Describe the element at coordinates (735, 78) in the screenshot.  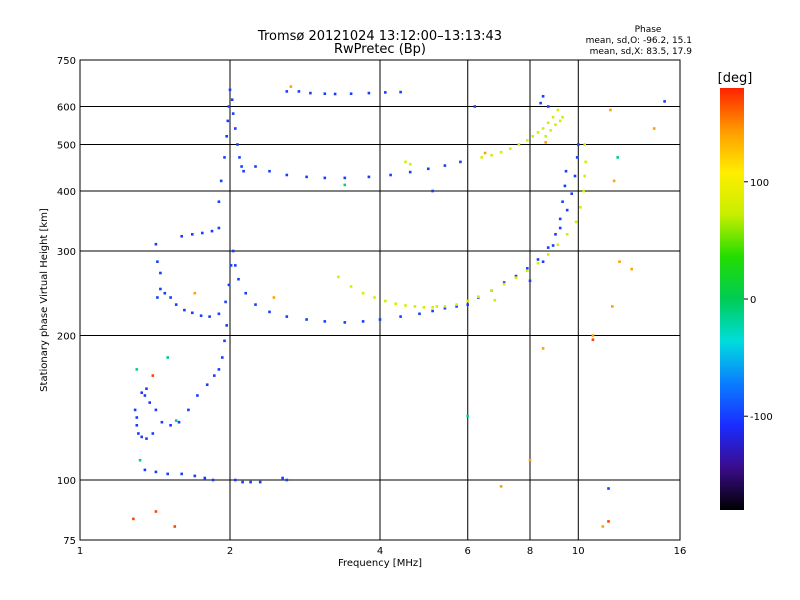
I see `colorbar-label: [deg]` at that location.